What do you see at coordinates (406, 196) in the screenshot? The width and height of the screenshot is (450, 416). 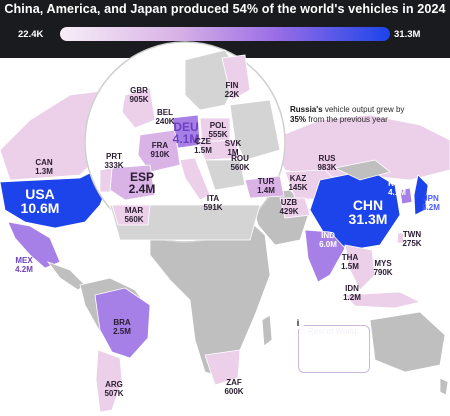 I see `region-korea` at bounding box center [406, 196].